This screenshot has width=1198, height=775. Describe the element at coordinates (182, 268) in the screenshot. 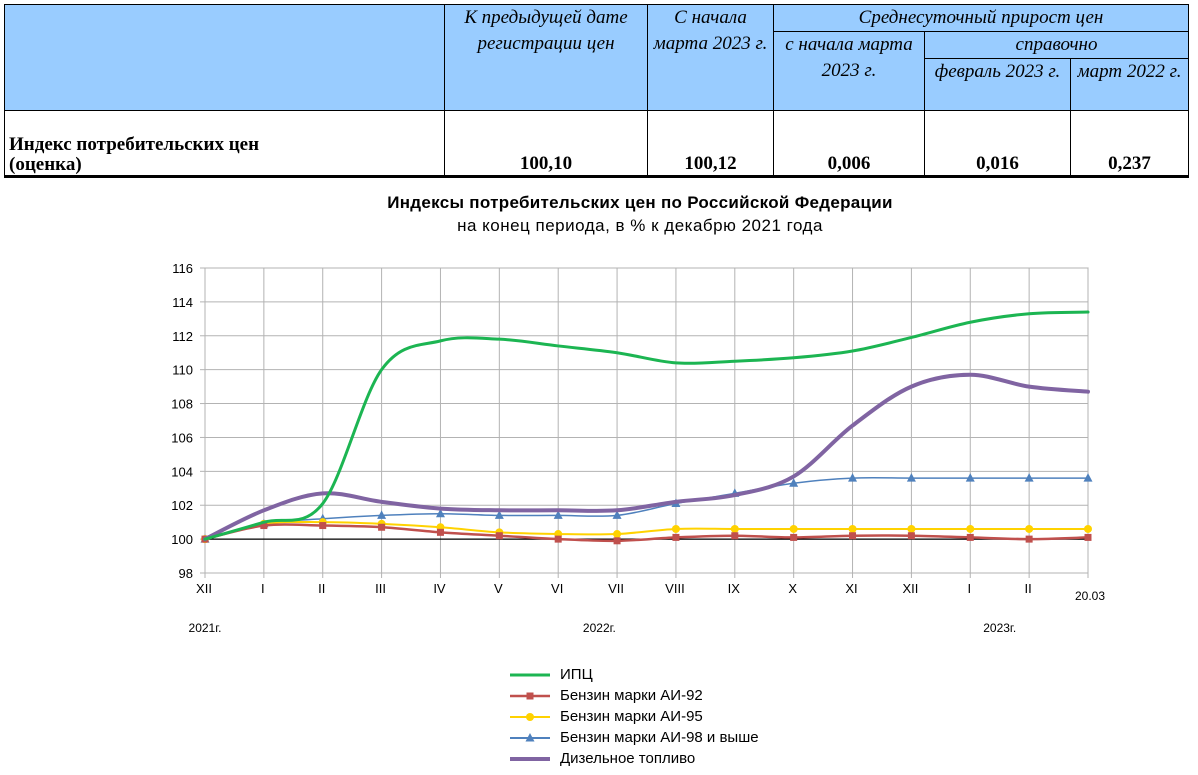

I see `y-tick-label: 116` at that location.